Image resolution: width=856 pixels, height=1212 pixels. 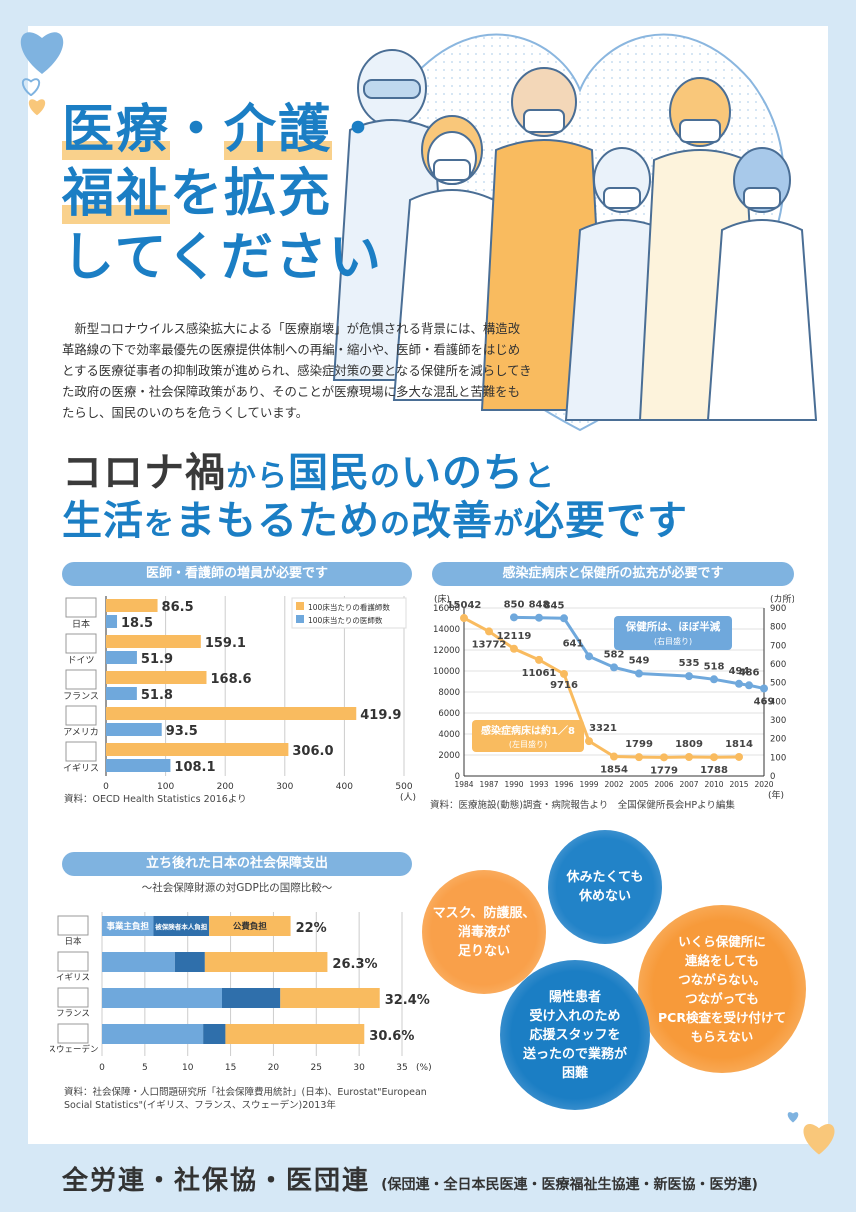 What do you see at coordinates (81, 732) in the screenshot?
I see `country-label: アメリカ` at bounding box center [81, 732].